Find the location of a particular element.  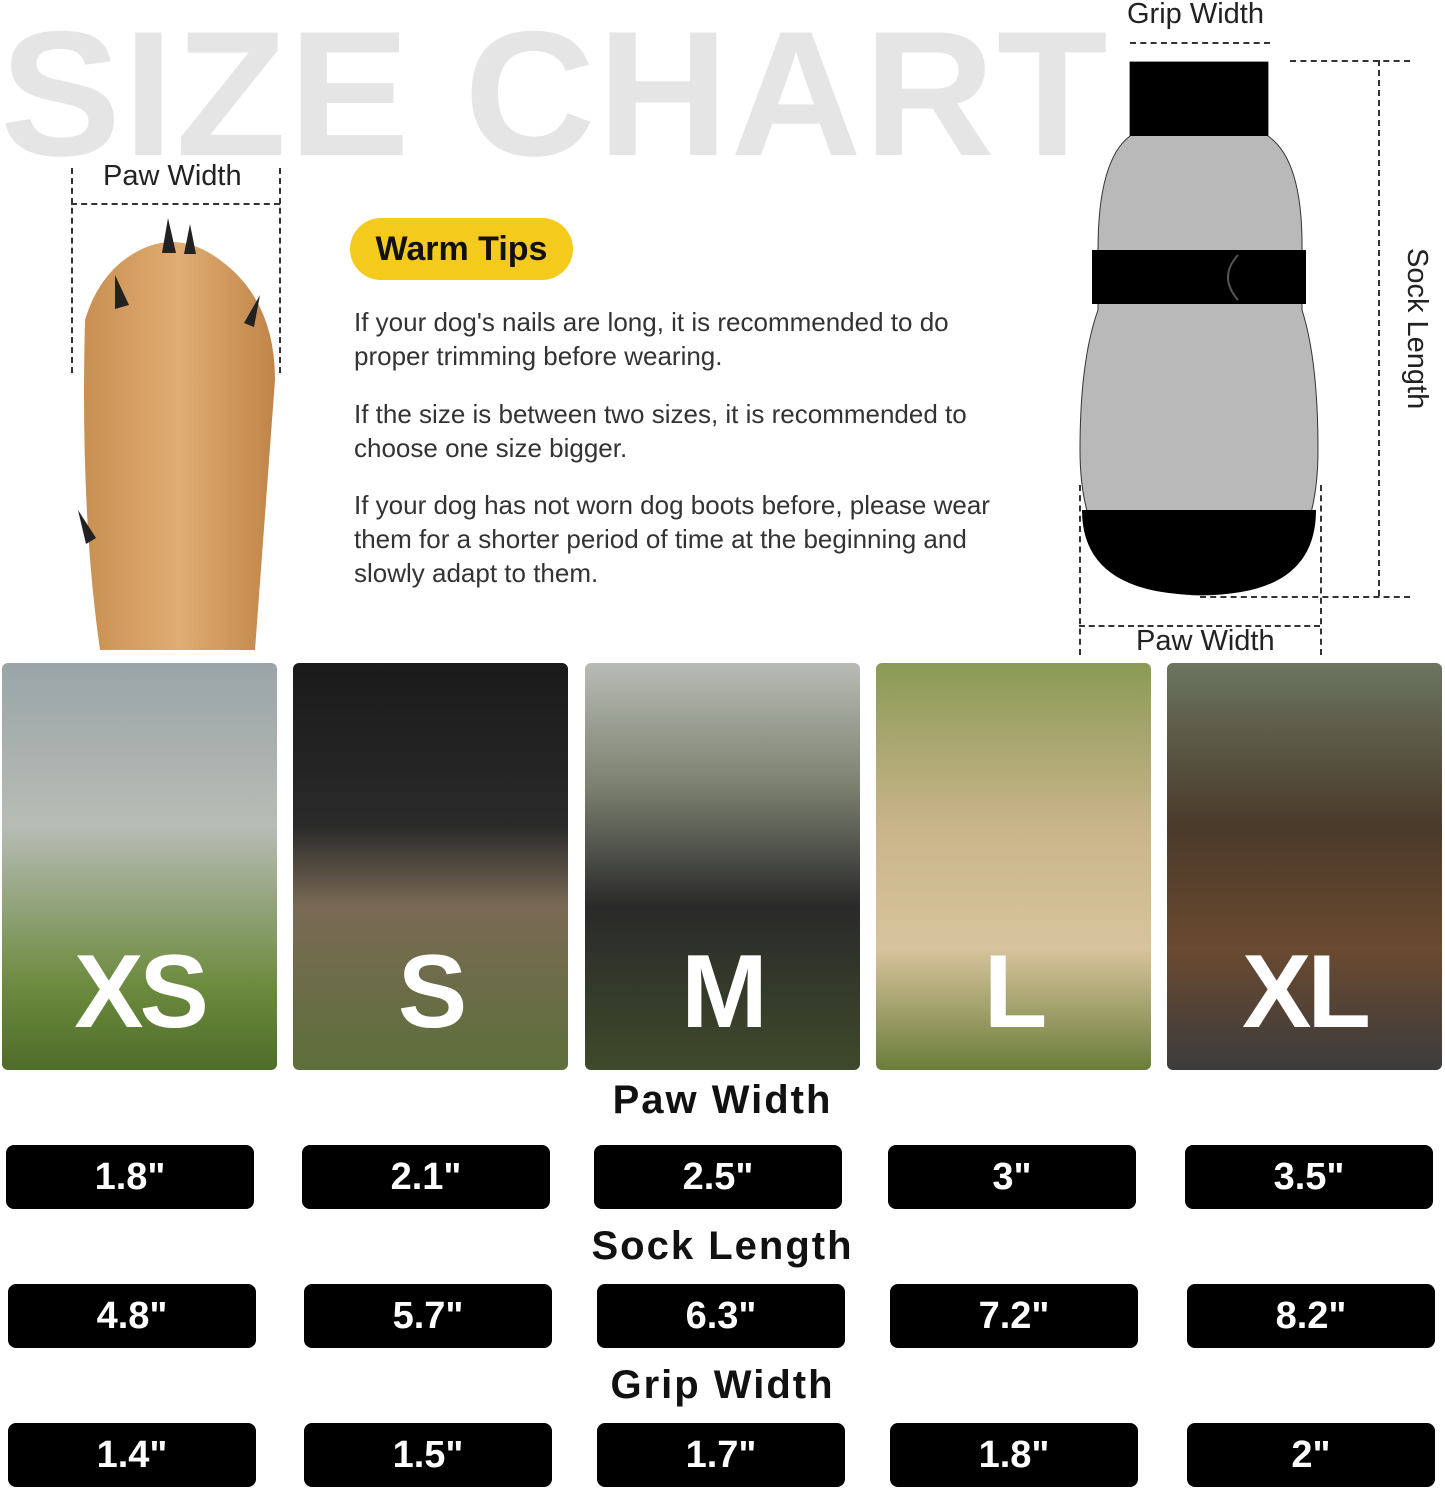

dog-panel-m: M is located at coordinates (722, 866).